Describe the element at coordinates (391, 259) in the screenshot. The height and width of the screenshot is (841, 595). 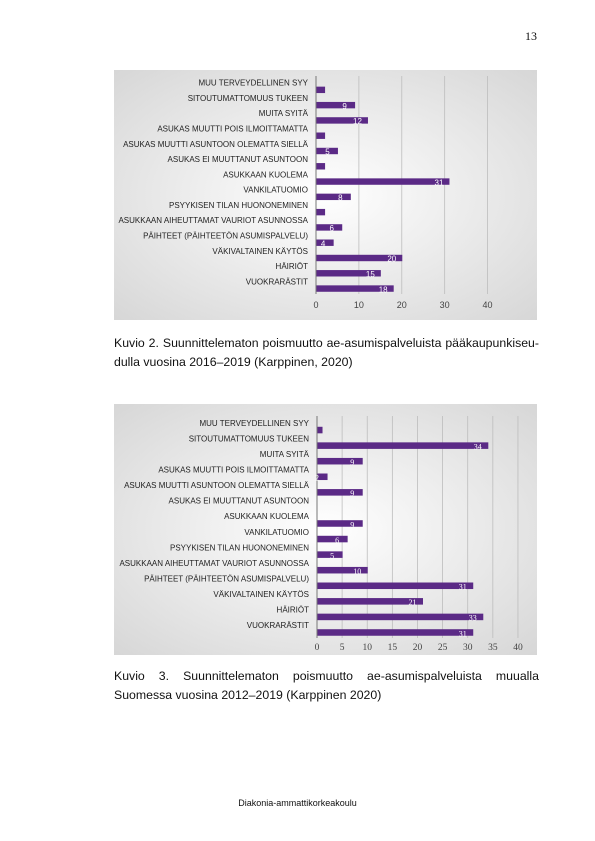
I see `data-label: 20` at that location.